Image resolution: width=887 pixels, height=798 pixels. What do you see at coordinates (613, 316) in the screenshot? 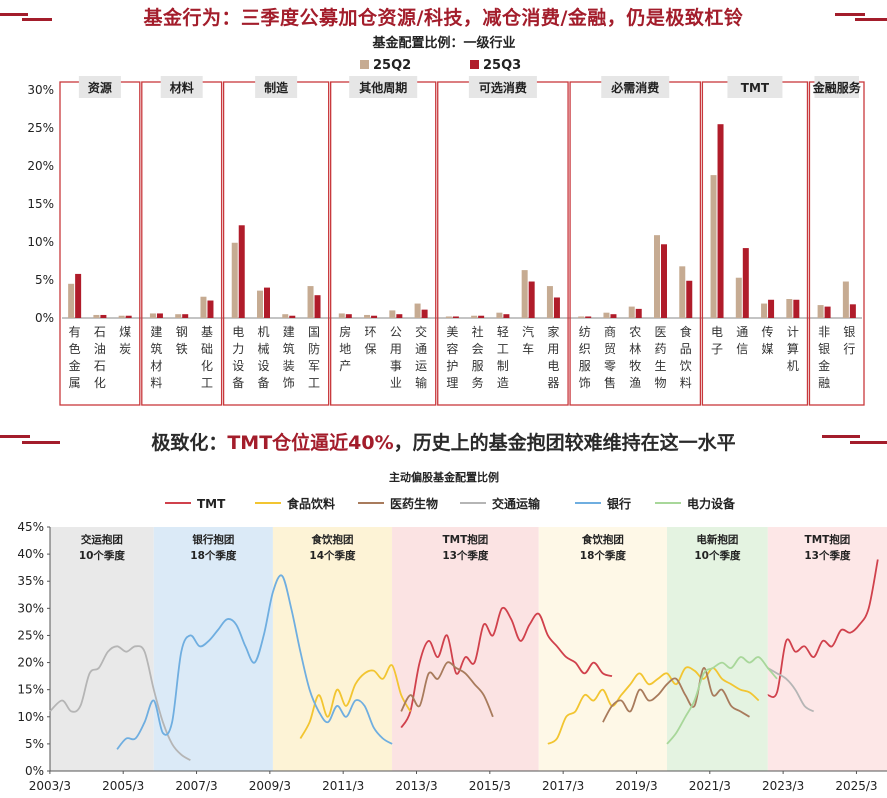
I see `bar-25Q3-商贸零售` at bounding box center [613, 316].